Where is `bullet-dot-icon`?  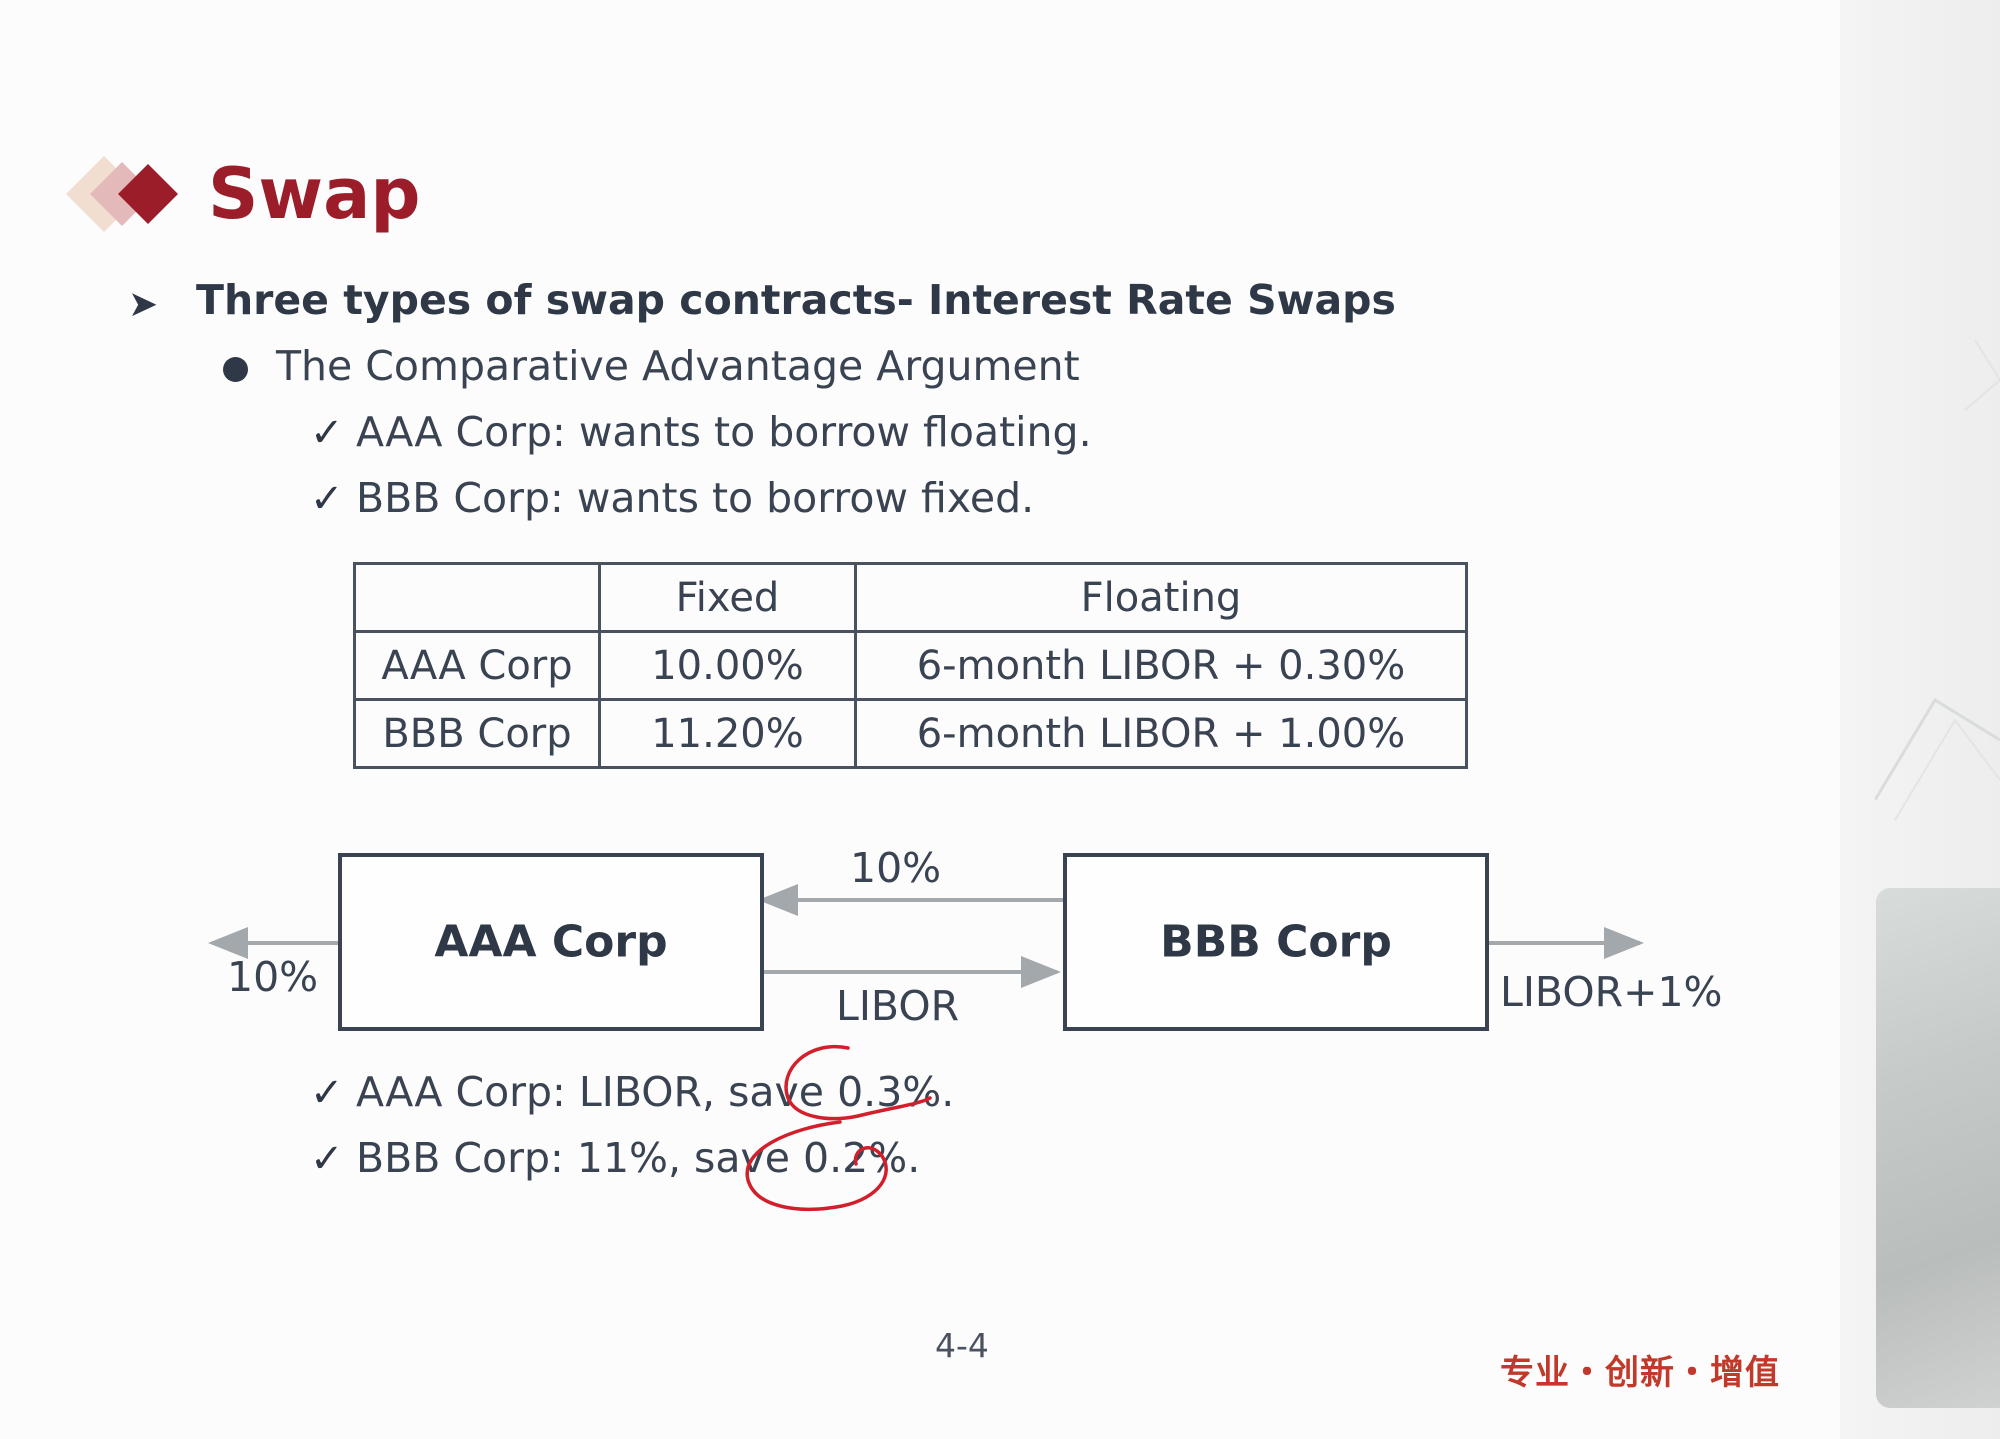
bullet-dot-icon is located at coordinates (235, 369).